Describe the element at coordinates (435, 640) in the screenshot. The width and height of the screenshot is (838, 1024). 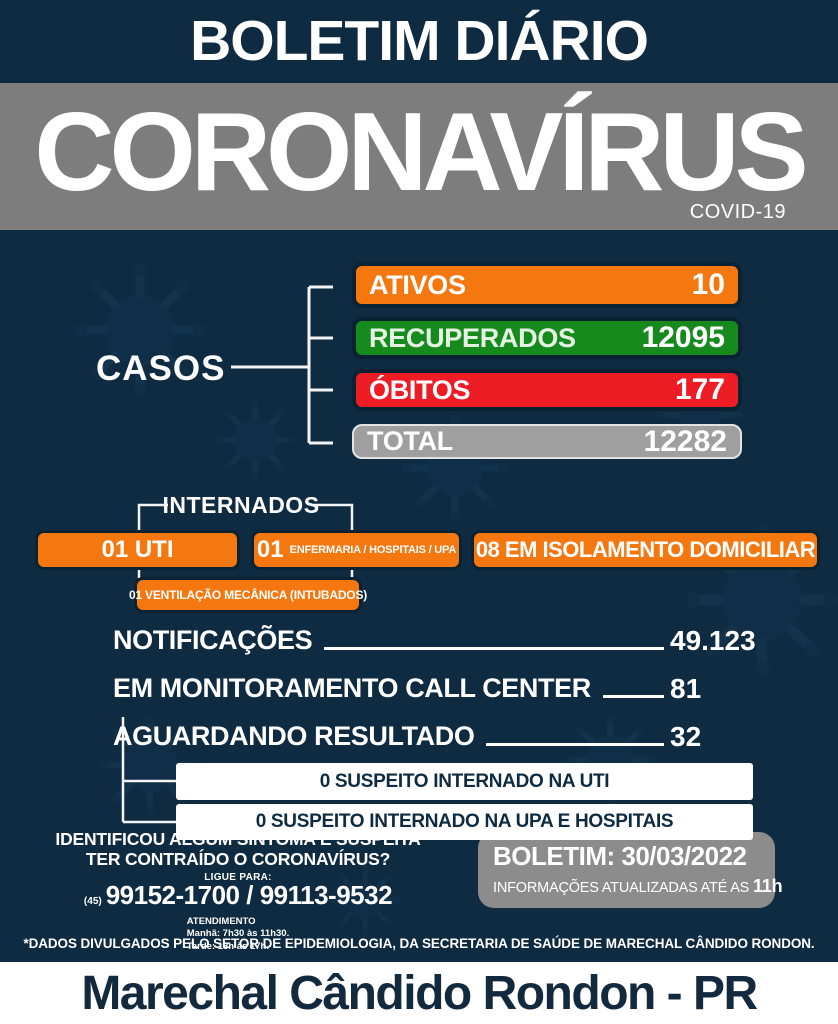
I see `stat-row-notificacoes: NOTIFICAÇÕES 49.123` at that location.